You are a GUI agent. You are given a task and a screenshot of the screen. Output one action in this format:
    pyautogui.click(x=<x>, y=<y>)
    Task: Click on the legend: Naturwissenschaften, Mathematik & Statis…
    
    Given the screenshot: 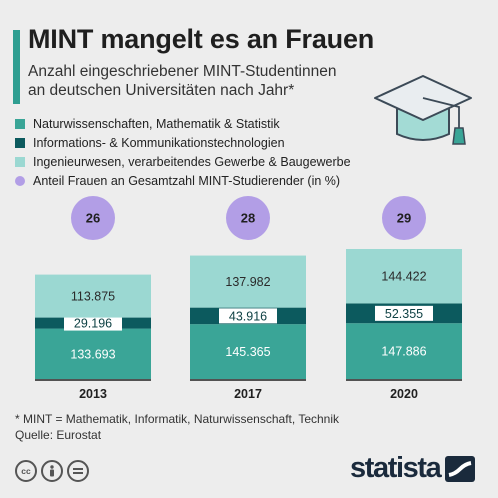 What is the action you would take?
    pyautogui.click(x=183, y=152)
    